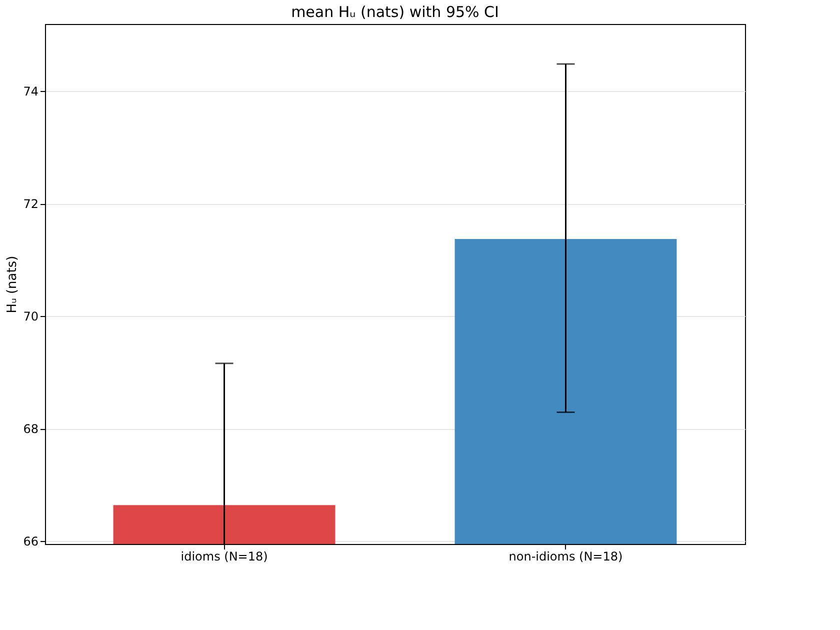 Image resolution: width=840 pixels, height=630 pixels. What do you see at coordinates (30, 429) in the screenshot?
I see `y-tick-label: 68` at bounding box center [30, 429].